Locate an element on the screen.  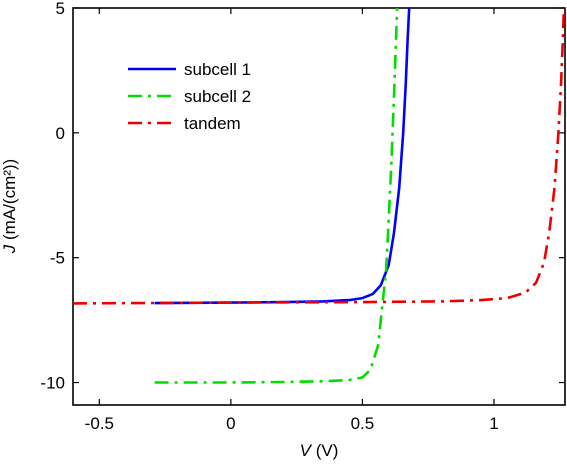
y-tick-label: -10 is located at coordinates (52, 383).